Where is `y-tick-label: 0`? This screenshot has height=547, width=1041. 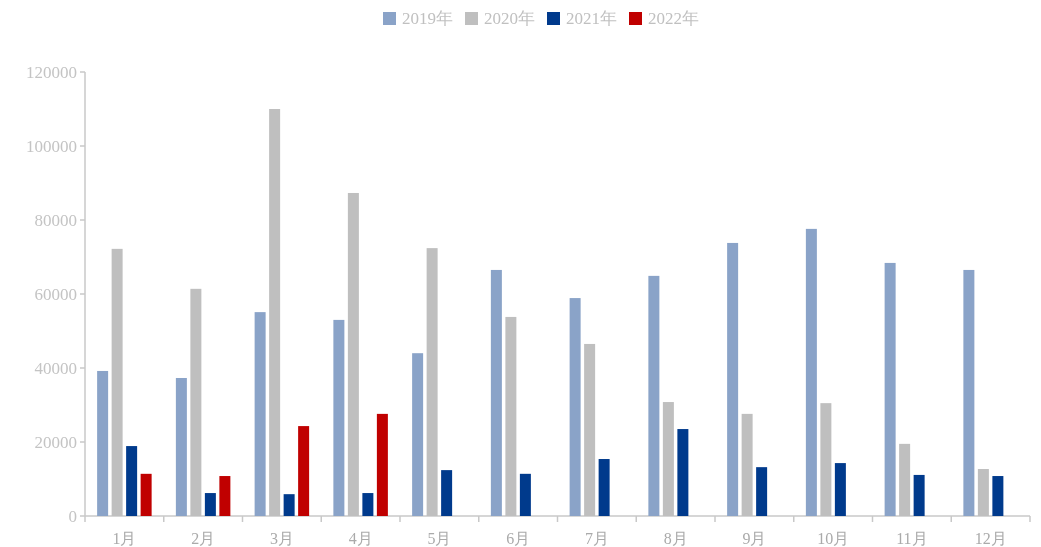 y-tick-label: 0 is located at coordinates (72, 516).